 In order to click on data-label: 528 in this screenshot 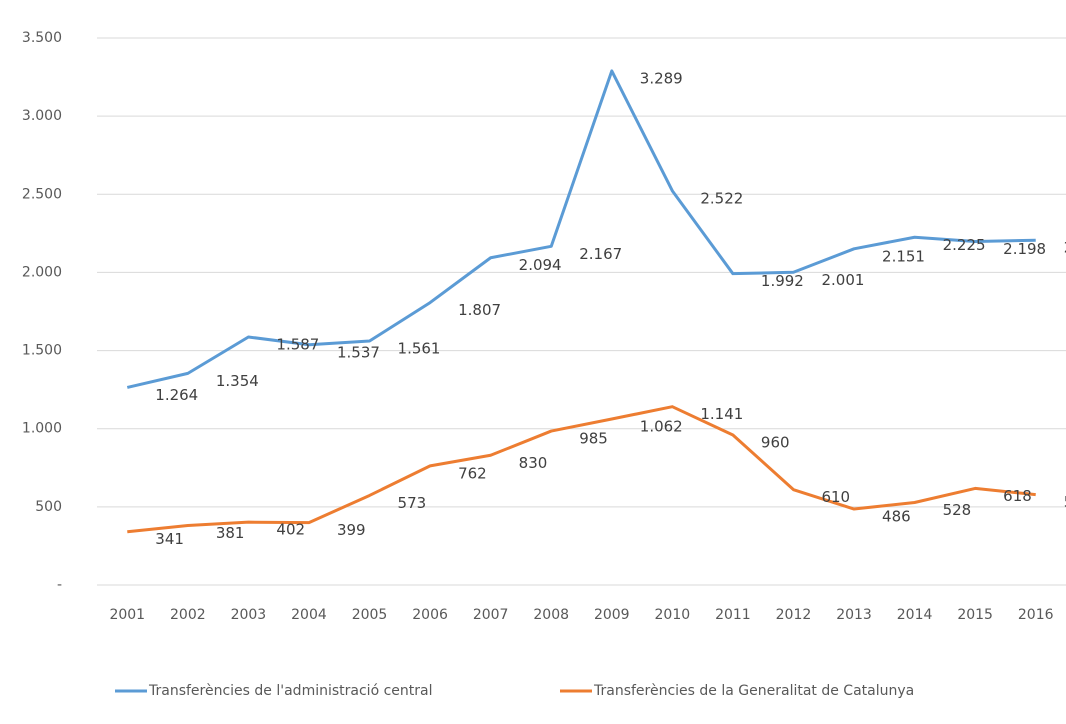, I will do `click(957, 510)`.